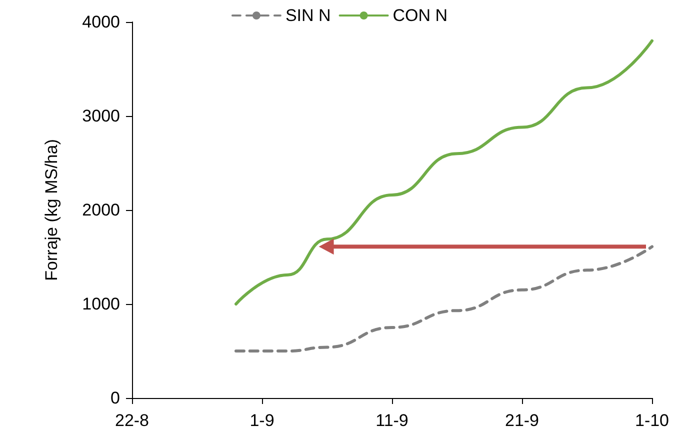 The width and height of the screenshot is (679, 444). I want to click on x-tick-label: 1-9, so click(262, 420).